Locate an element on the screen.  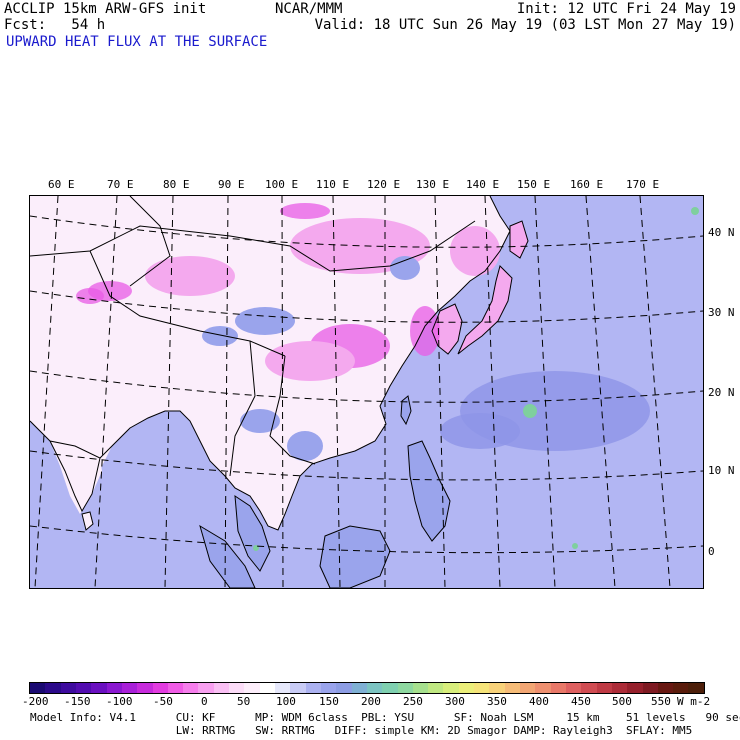
colorbar-tick: 500 is located at coordinates (622, 701).